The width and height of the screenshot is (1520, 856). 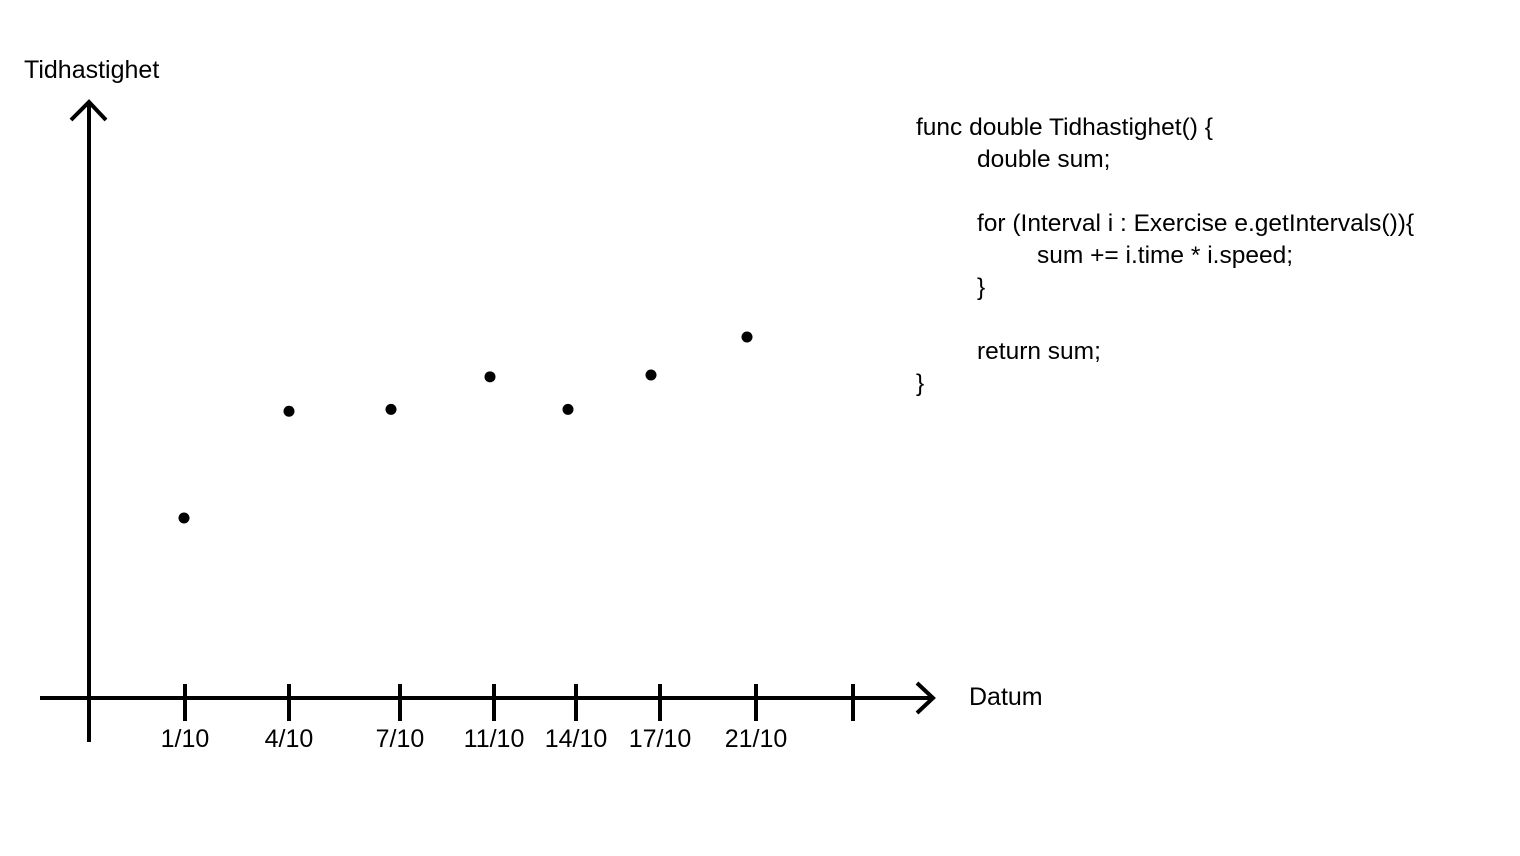 I want to click on code-line: return sum;, so click(x=1039, y=351).